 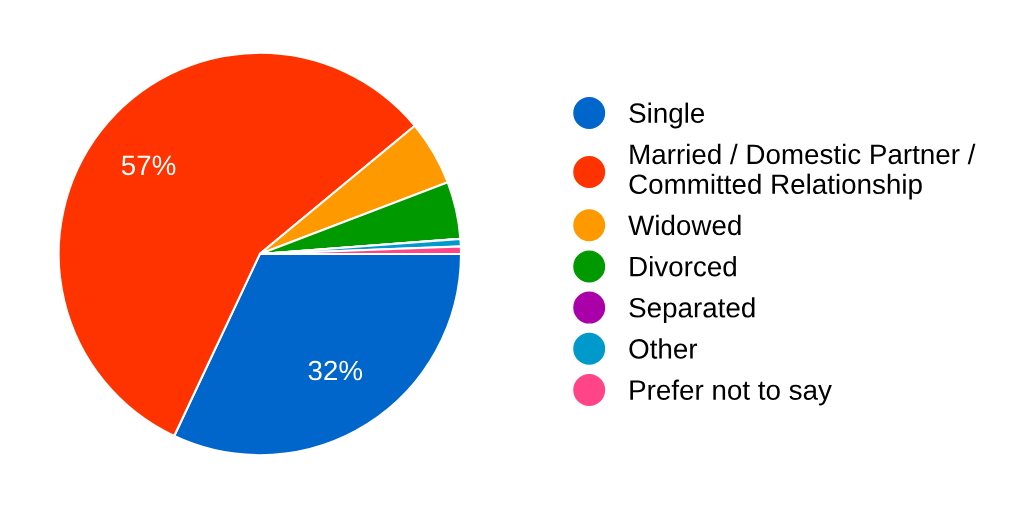 I want to click on legend-label: Separated, so click(x=692, y=310).